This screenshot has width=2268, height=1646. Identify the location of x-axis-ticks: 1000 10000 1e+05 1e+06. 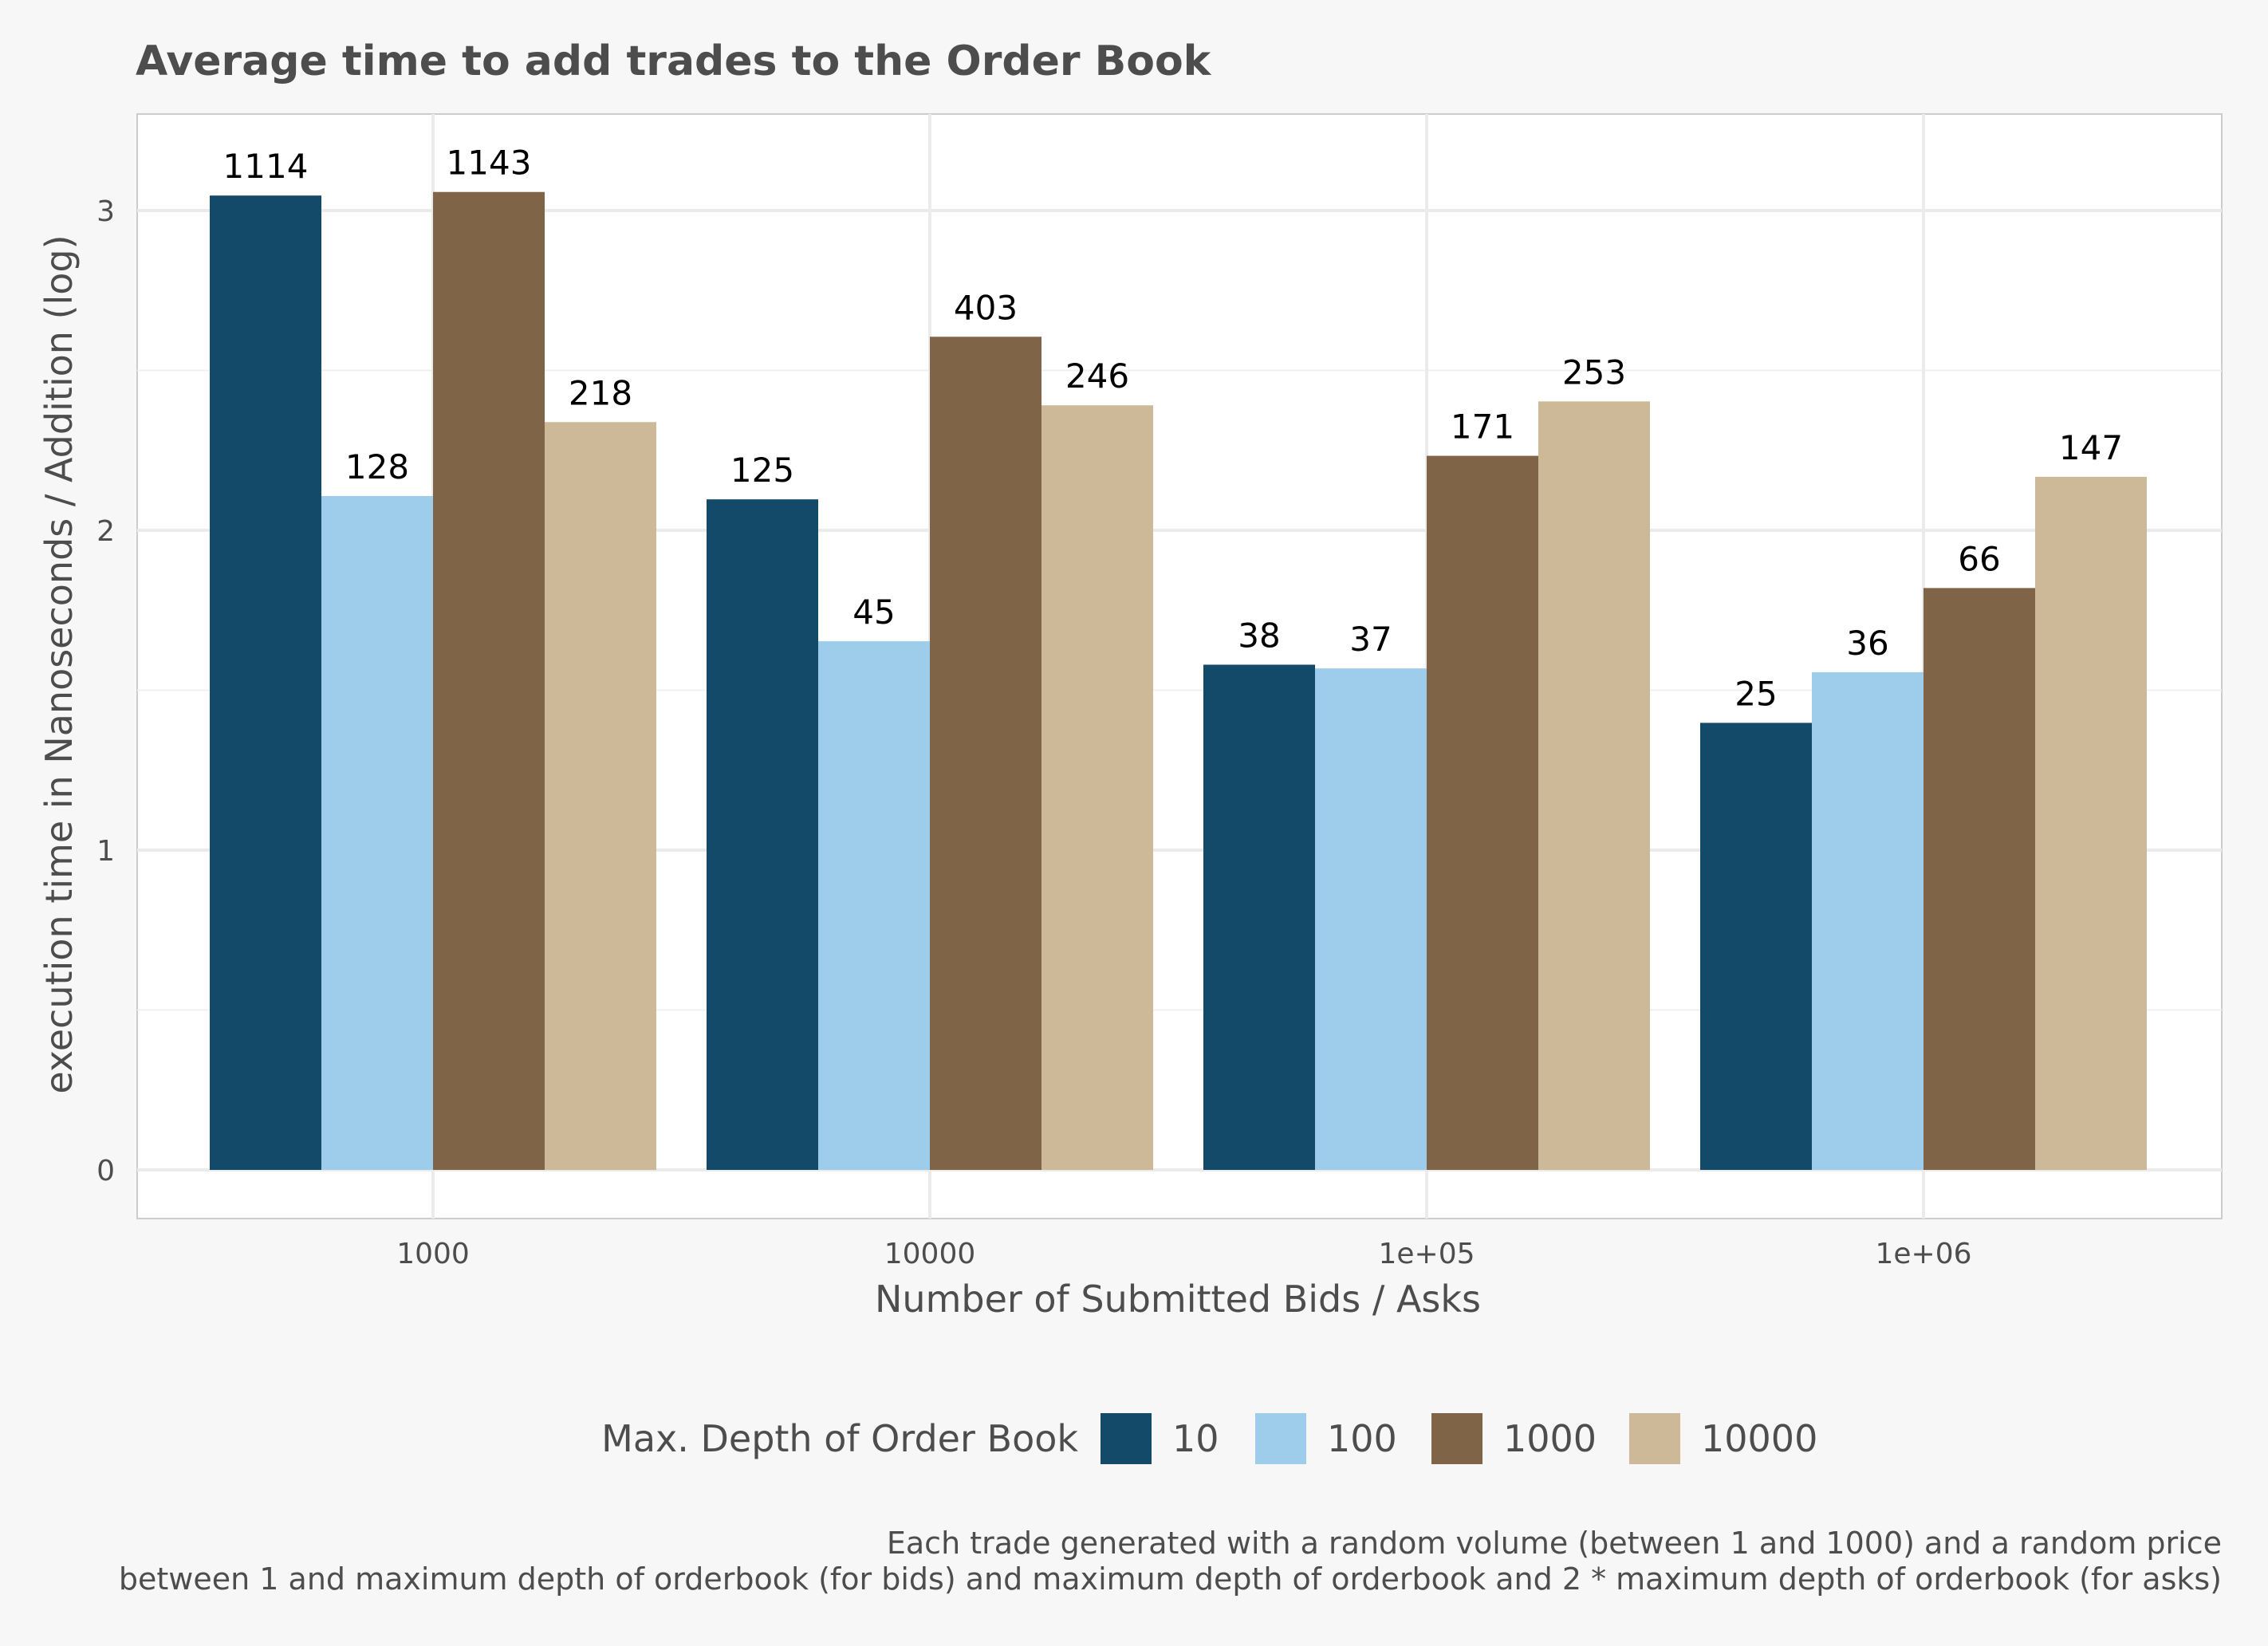
(1183, 1254).